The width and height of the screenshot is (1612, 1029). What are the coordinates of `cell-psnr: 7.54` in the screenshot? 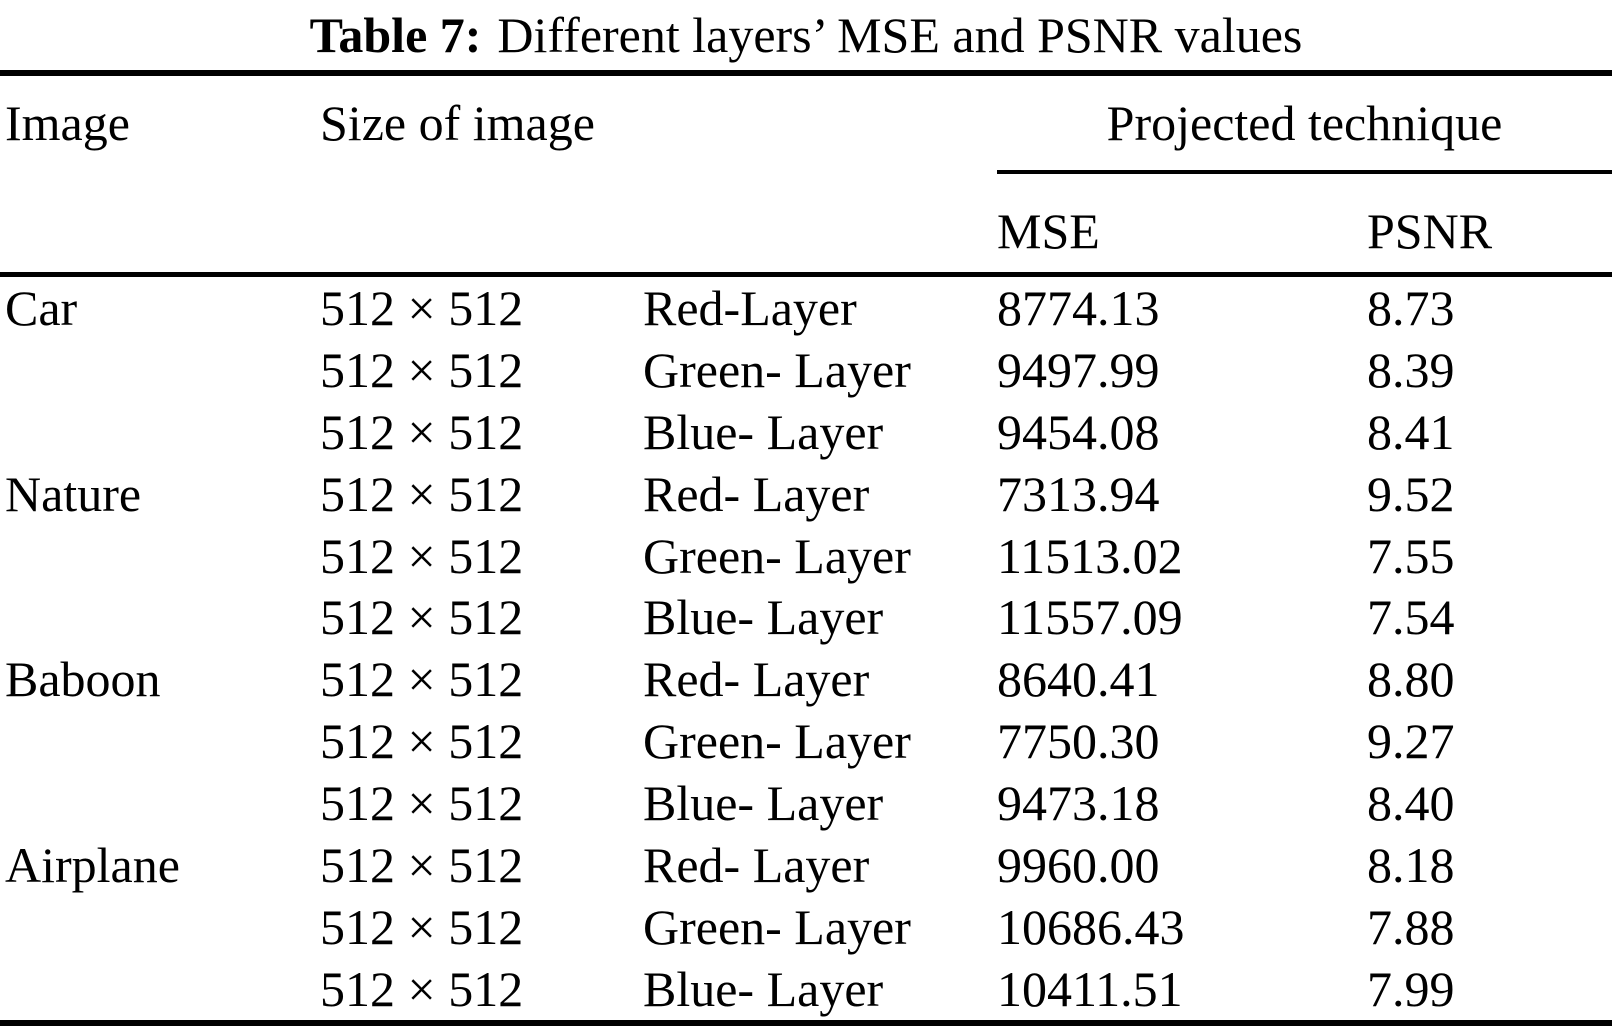 It's located at (1411, 617).